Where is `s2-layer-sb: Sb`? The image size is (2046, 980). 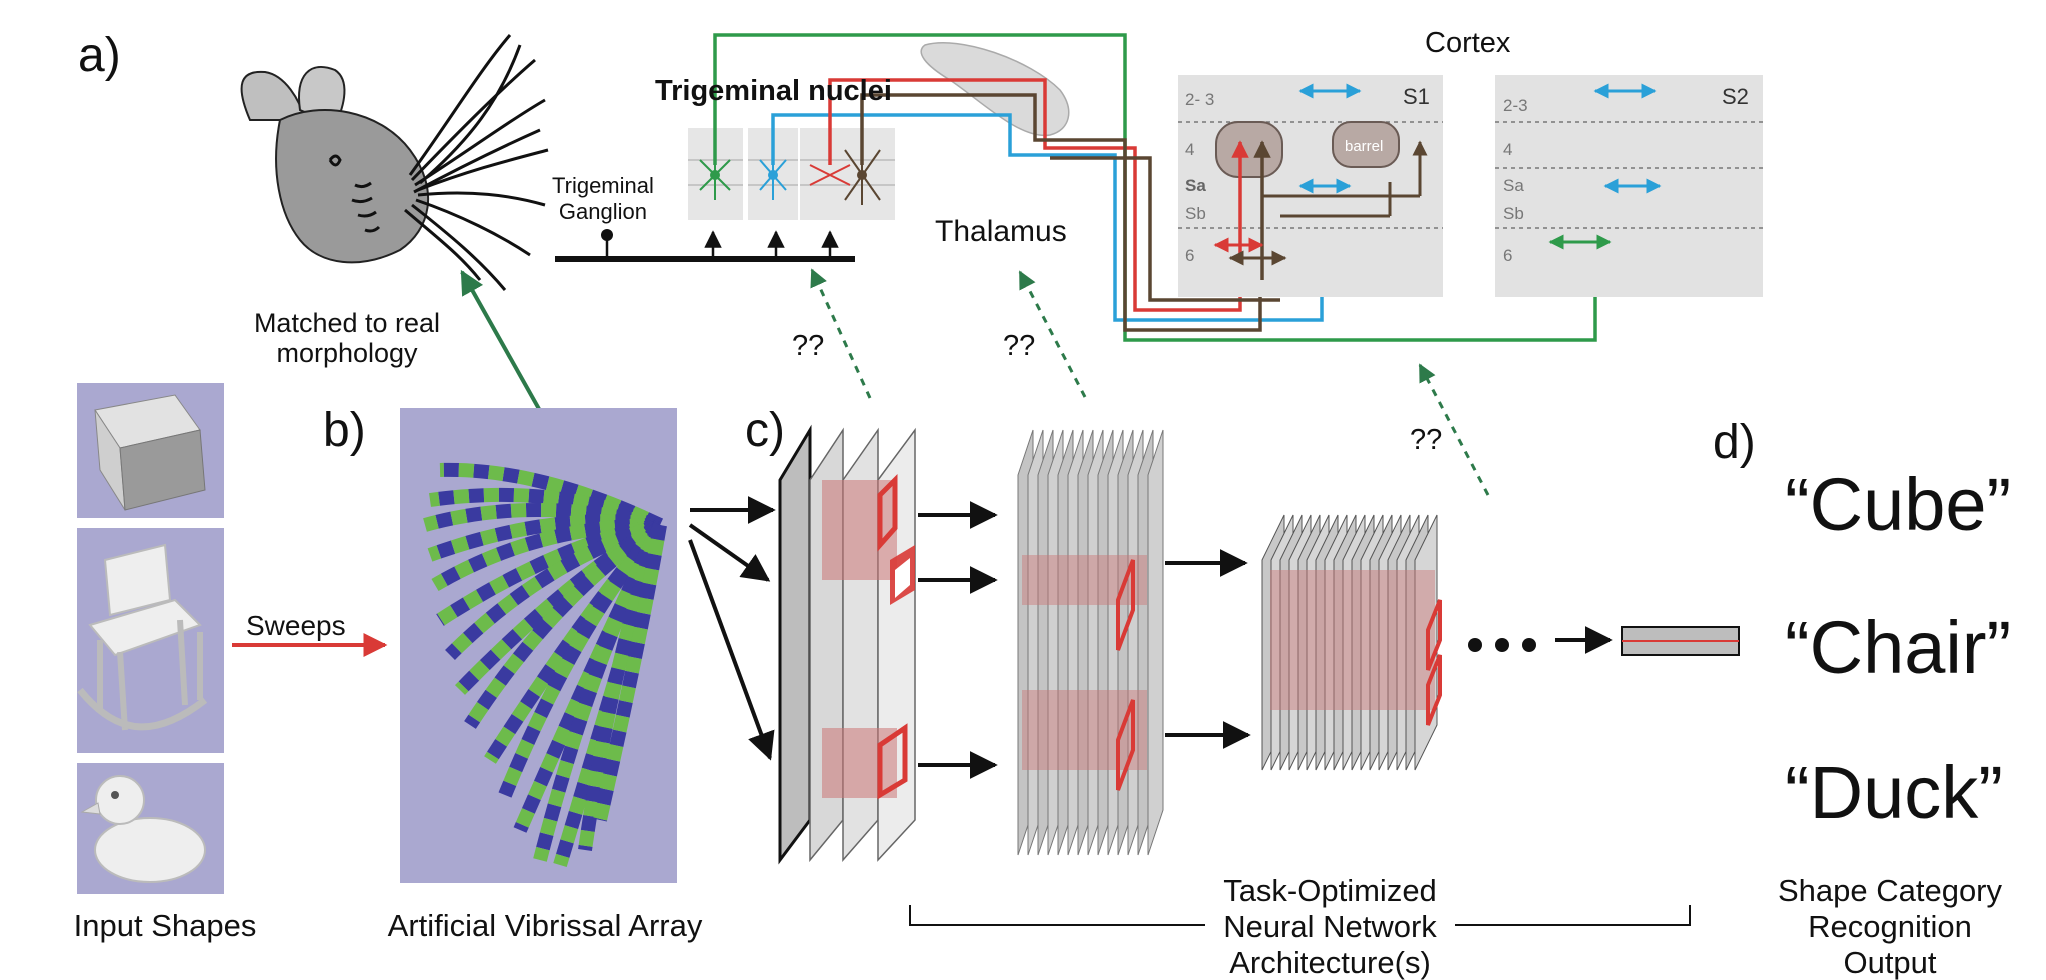 s2-layer-sb: Sb is located at coordinates (1513, 213).